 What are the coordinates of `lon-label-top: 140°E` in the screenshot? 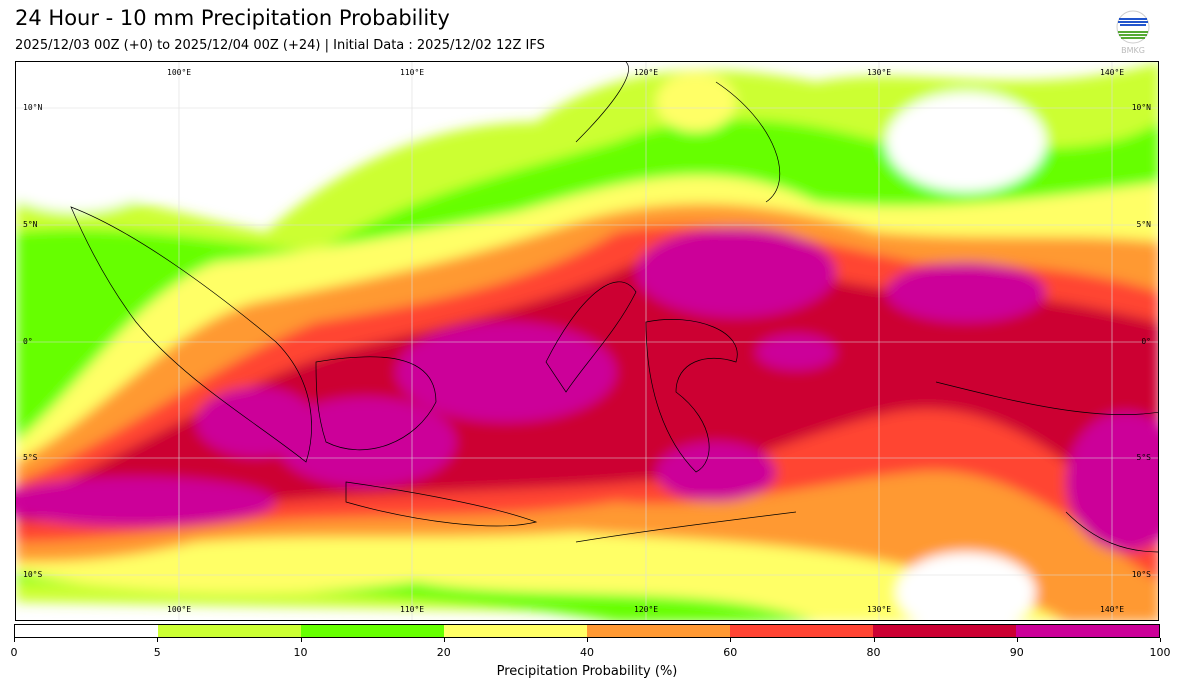 It's located at (1112, 72).